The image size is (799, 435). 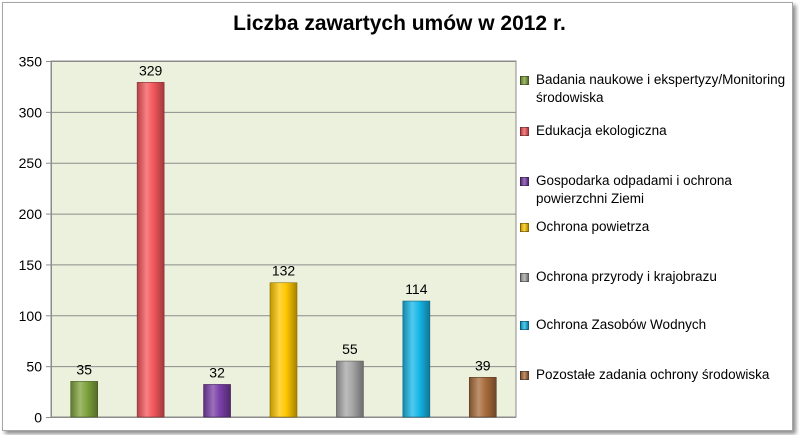 I want to click on legend-label: Ochrona Zasobów Wodnych, so click(x=621, y=324).